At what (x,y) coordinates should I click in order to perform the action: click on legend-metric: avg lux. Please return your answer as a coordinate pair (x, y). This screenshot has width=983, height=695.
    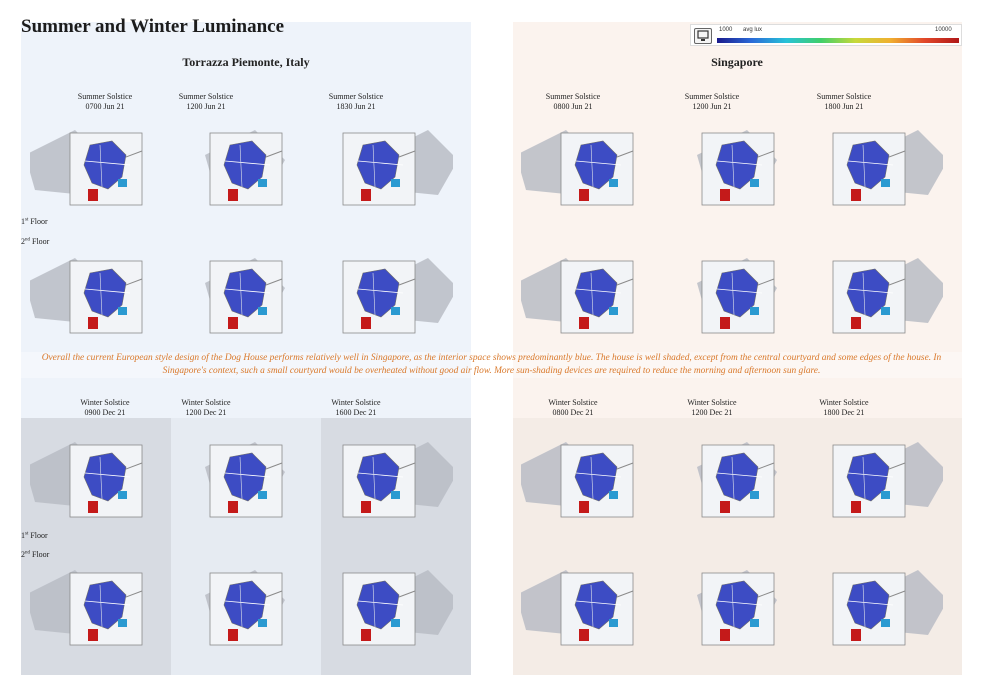
    Looking at the image, I should click on (753, 30).